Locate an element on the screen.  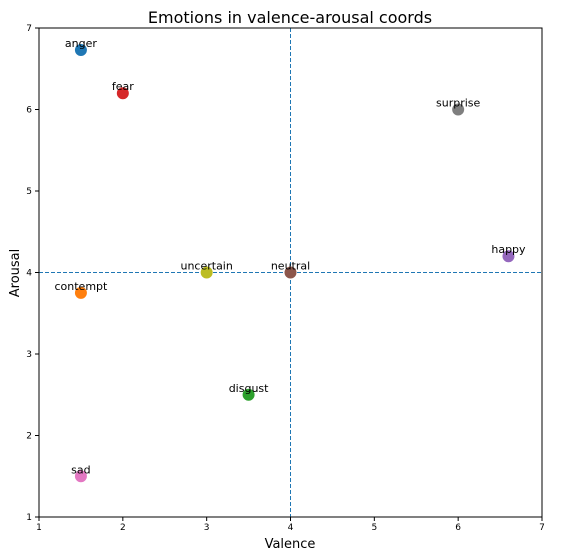
y-tick-label: 4 is located at coordinates (29, 274).